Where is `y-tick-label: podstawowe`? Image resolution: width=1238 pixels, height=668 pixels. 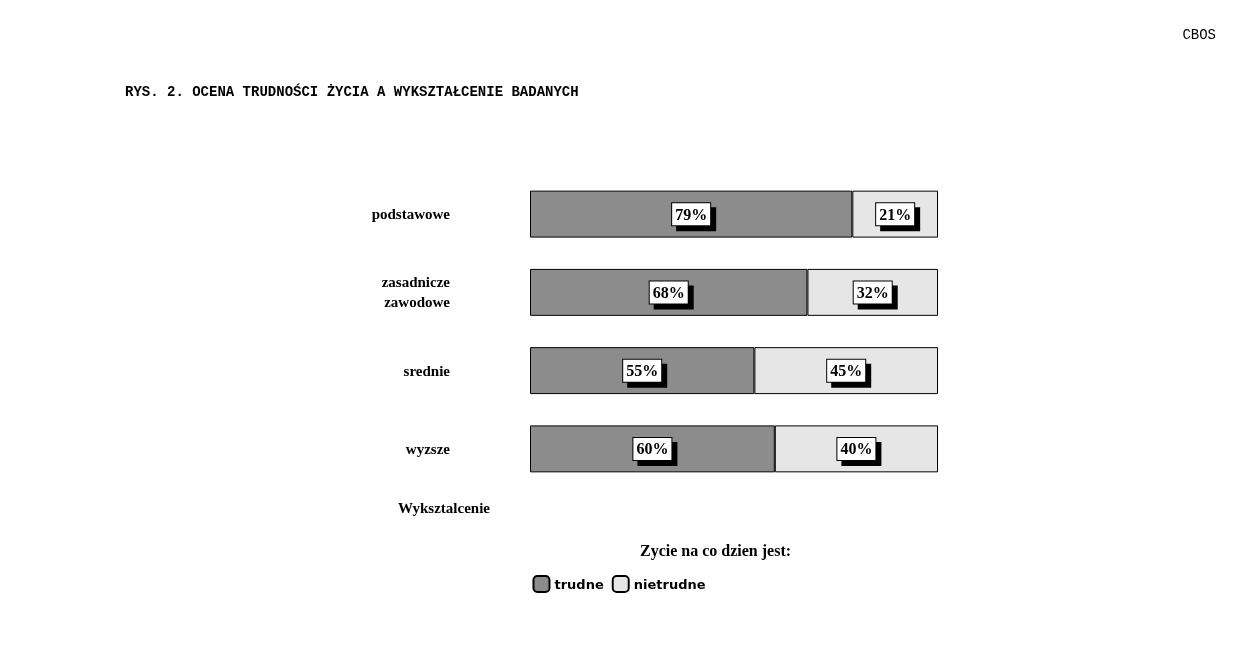 y-tick-label: podstawowe is located at coordinates (411, 214).